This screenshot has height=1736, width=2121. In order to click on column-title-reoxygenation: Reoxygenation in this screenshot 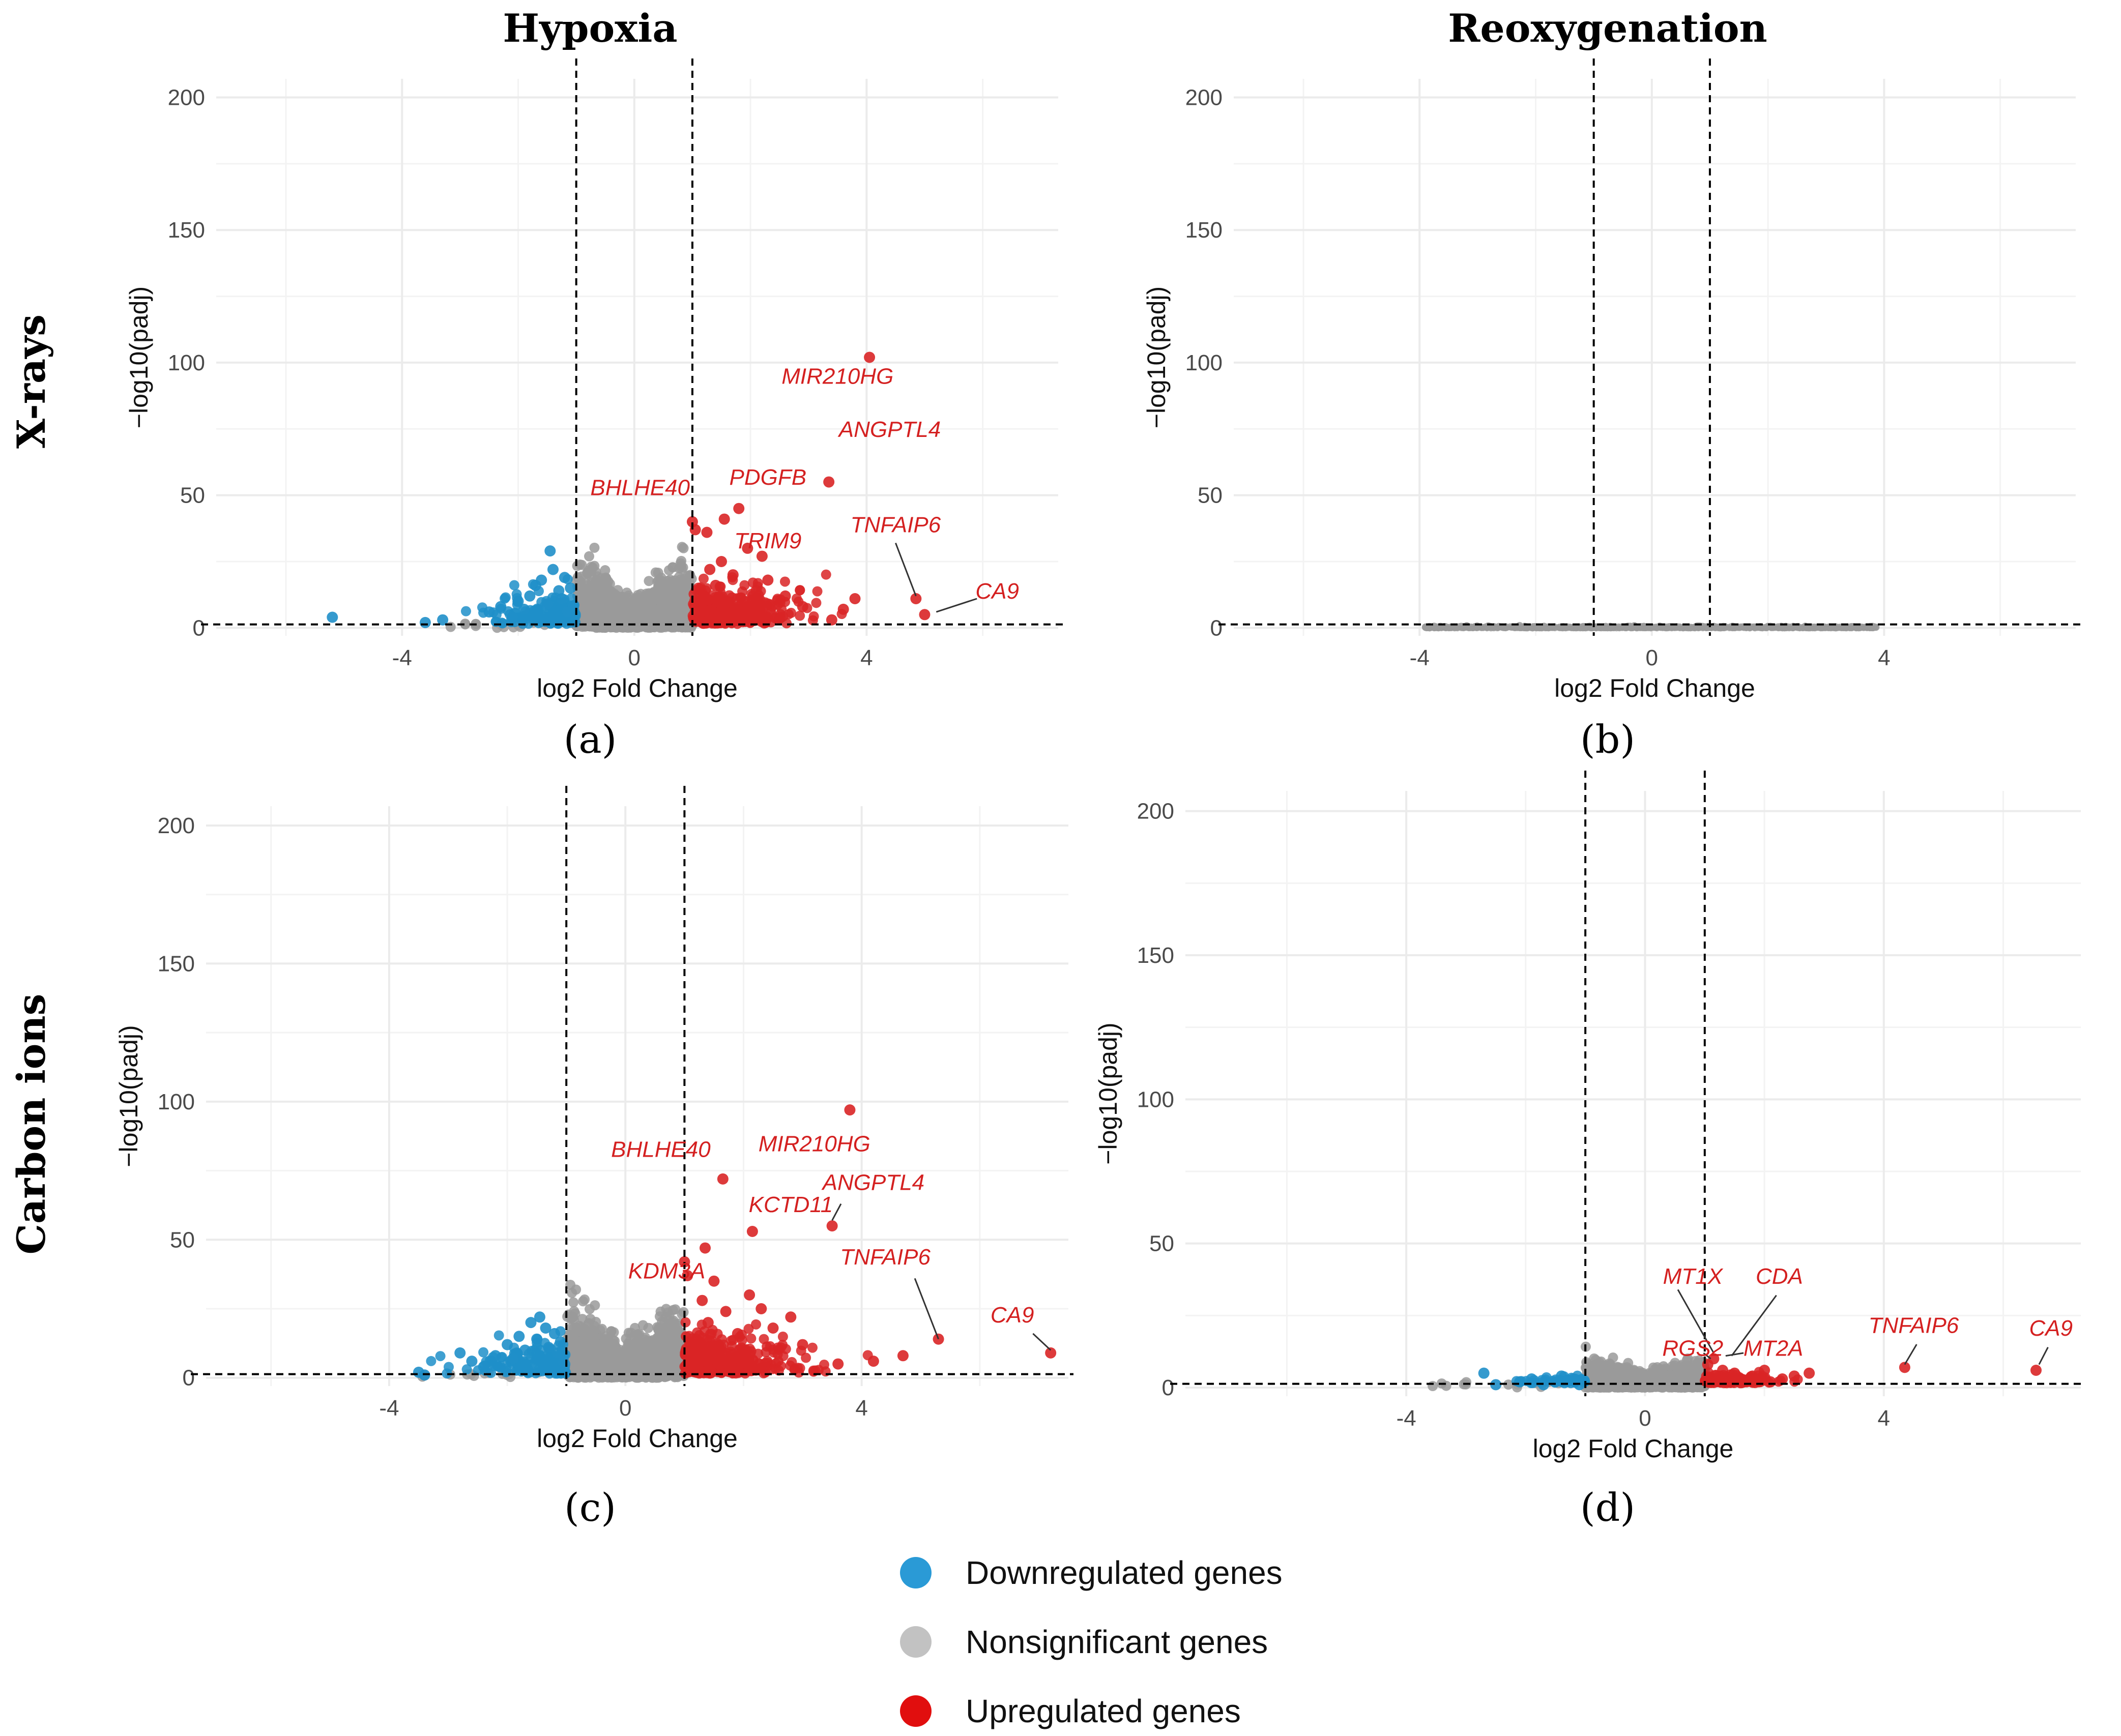, I will do `click(1607, 28)`.